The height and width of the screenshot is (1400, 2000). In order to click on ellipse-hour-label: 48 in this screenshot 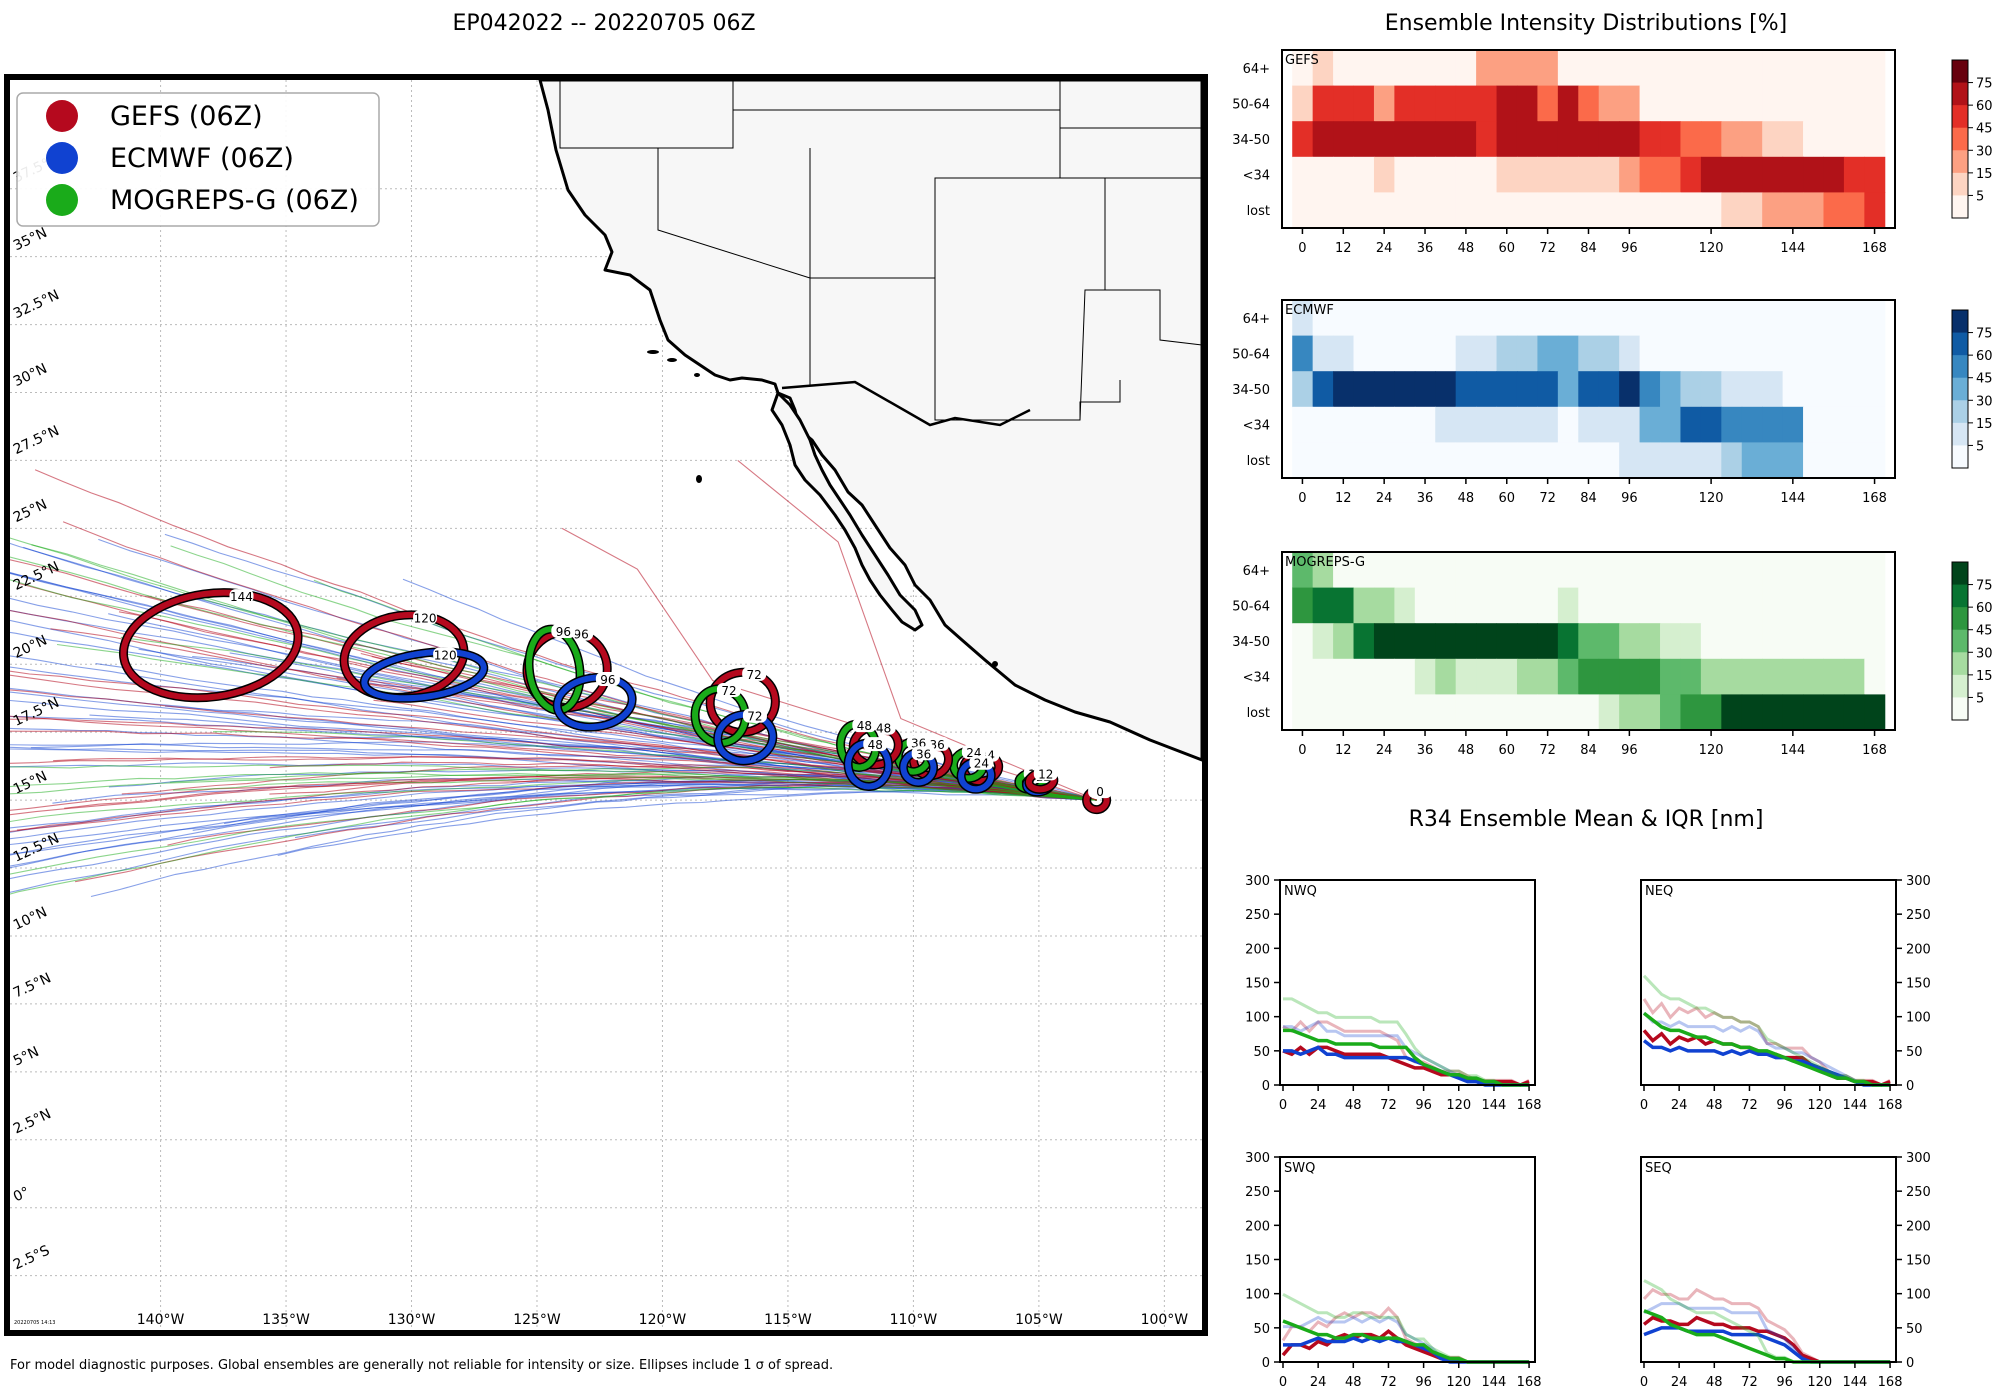, I will do `click(875, 745)`.